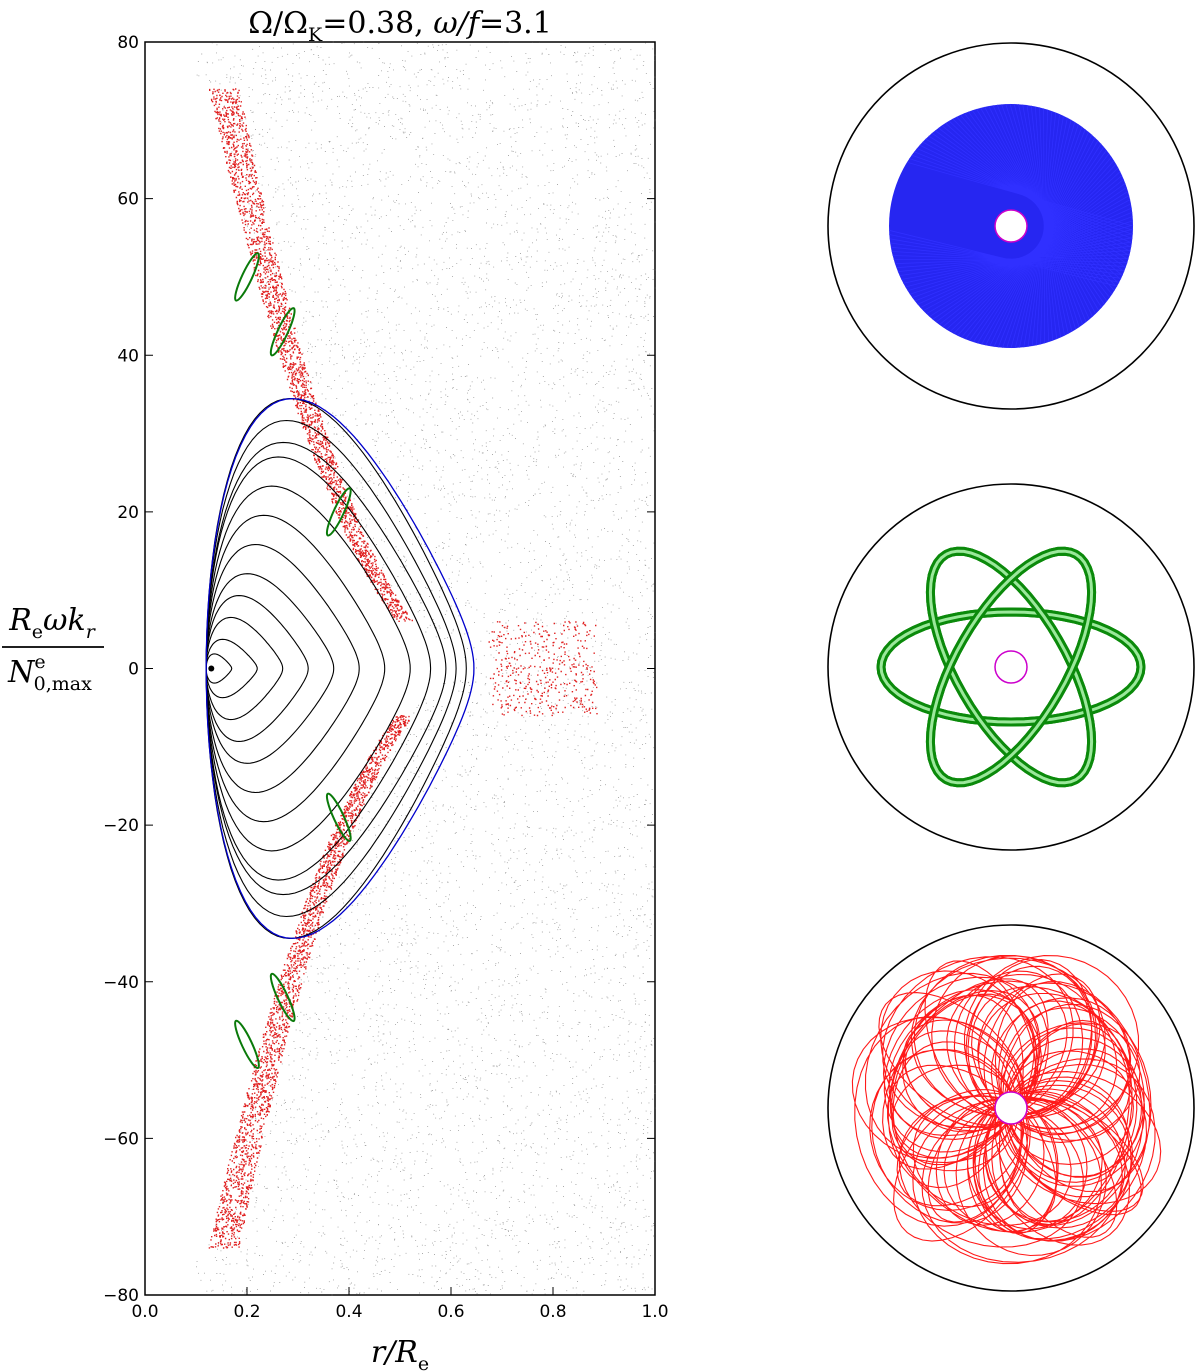 This screenshot has height=1372, width=1200. I want to click on x-tick-label: 0.8, so click(552, 1312).